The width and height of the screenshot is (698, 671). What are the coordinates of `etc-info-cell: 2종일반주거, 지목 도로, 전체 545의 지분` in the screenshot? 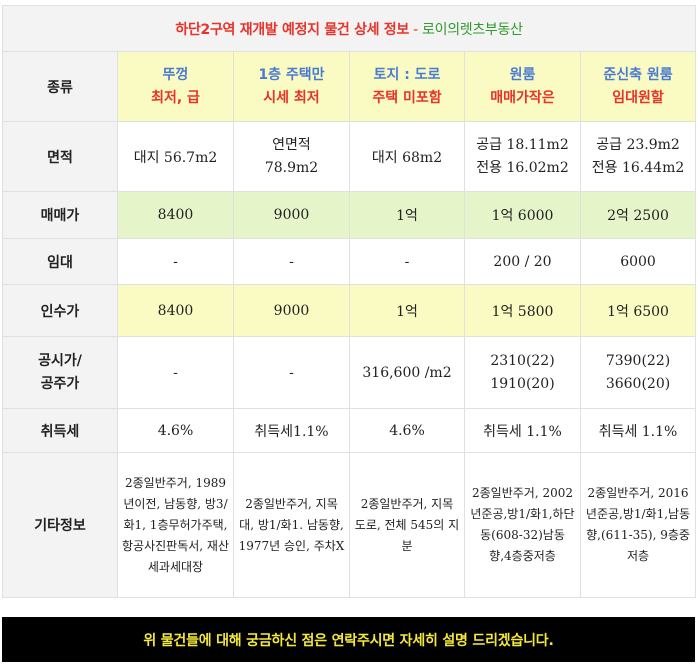 It's located at (407, 525).